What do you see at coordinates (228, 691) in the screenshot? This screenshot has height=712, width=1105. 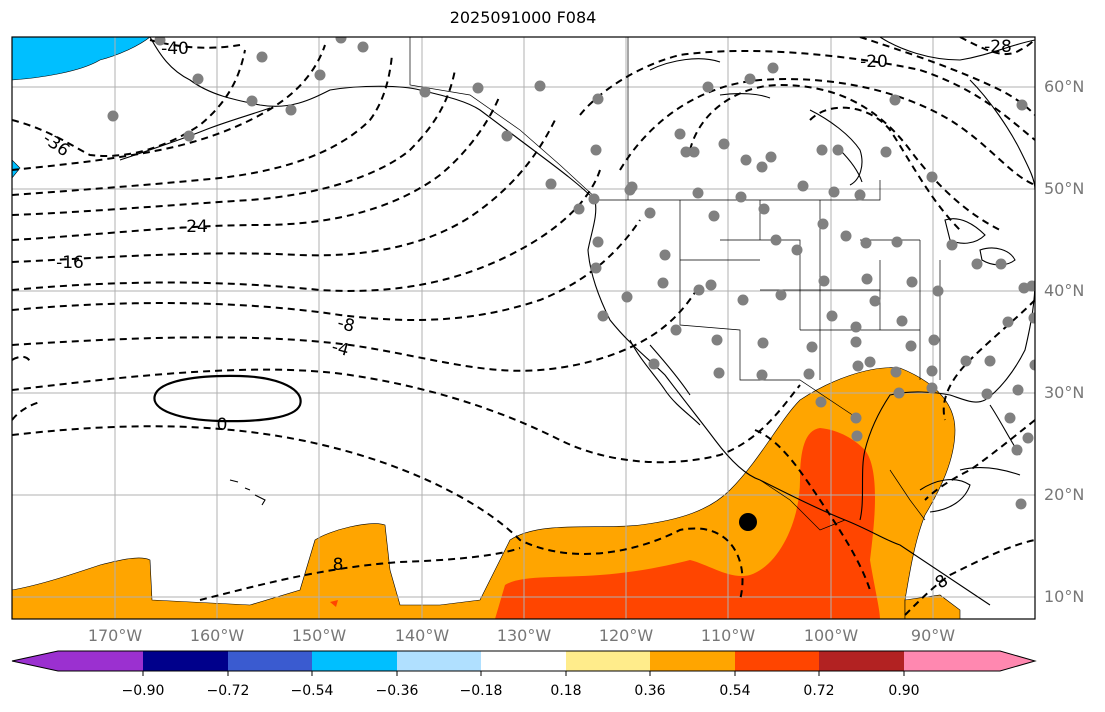 I see `colorbar-tick-label: −0.72` at bounding box center [228, 691].